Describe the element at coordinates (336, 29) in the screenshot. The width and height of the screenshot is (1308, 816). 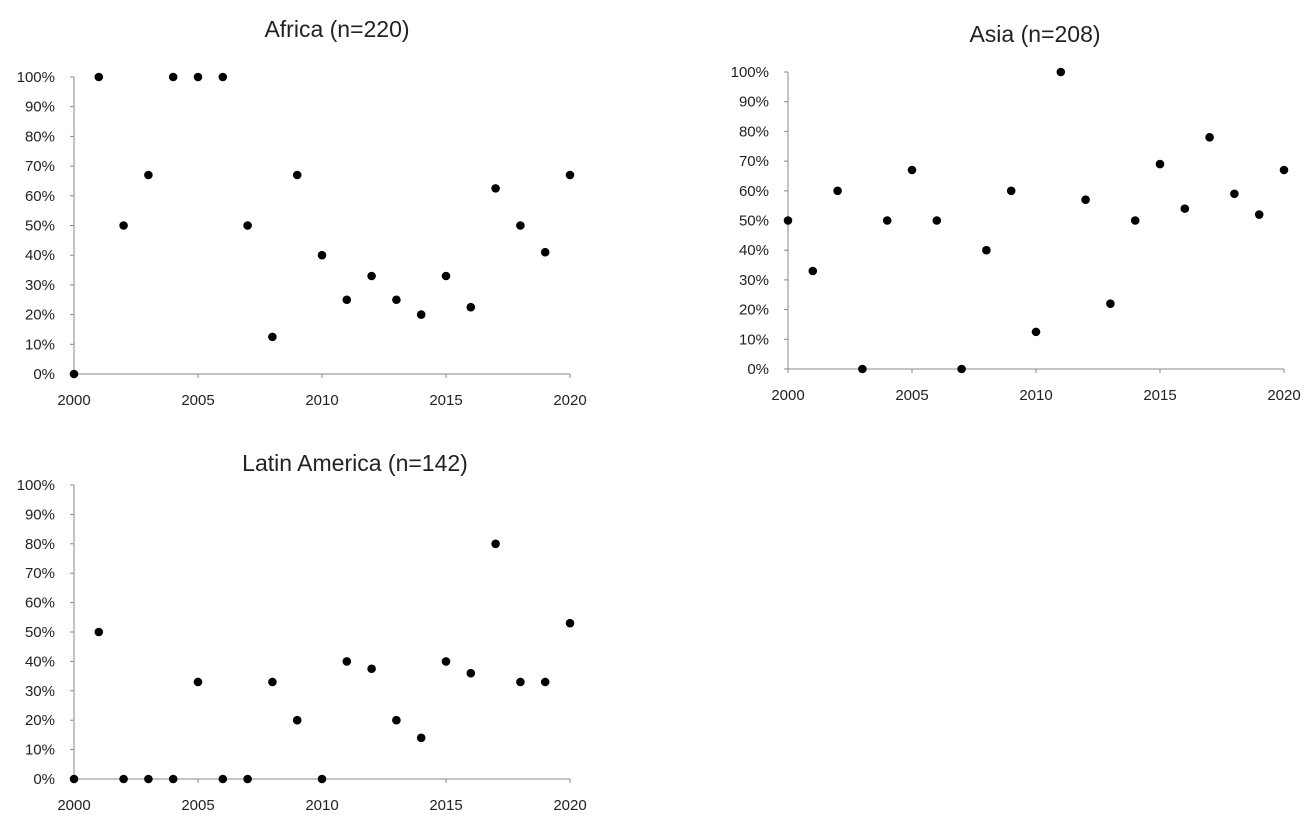
I see `chart-title: Africa (n=220)` at that location.